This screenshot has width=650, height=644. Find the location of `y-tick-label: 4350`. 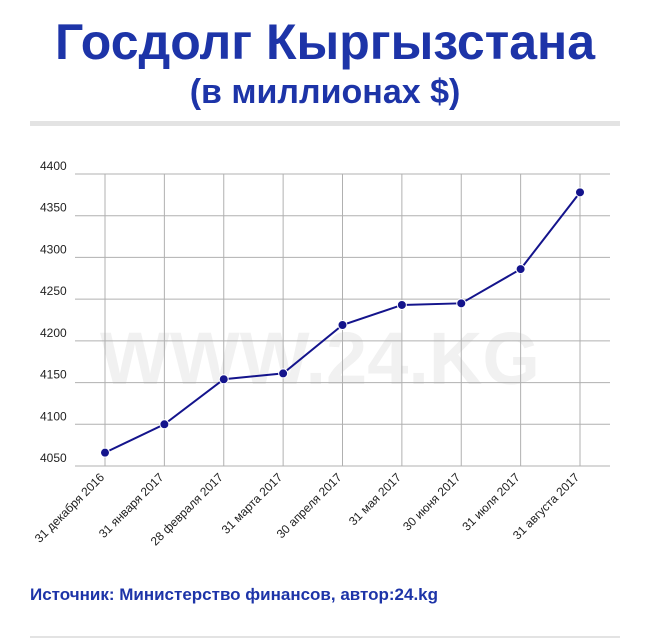

y-tick-label: 4350 is located at coordinates (53, 208).